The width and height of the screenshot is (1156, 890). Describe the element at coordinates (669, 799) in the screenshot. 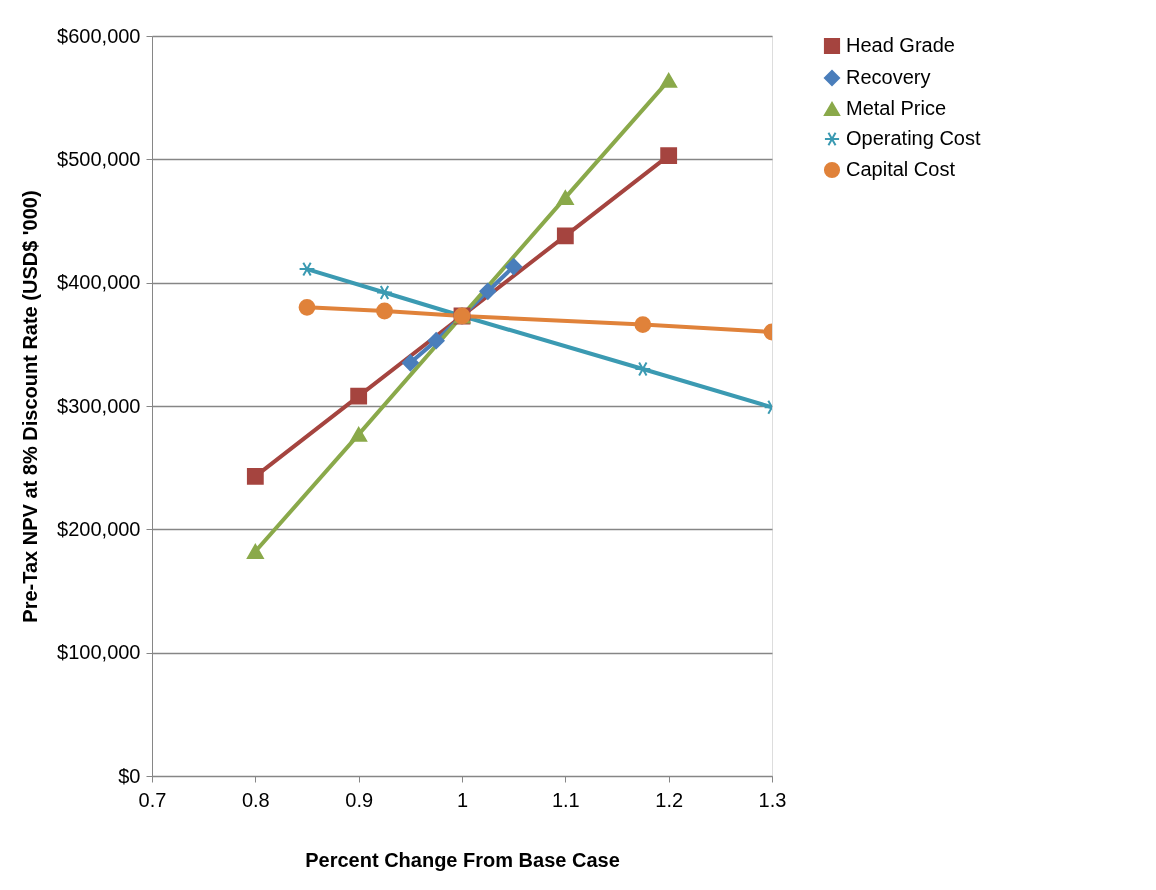

I see `x-tick-label: 1.2` at that location.